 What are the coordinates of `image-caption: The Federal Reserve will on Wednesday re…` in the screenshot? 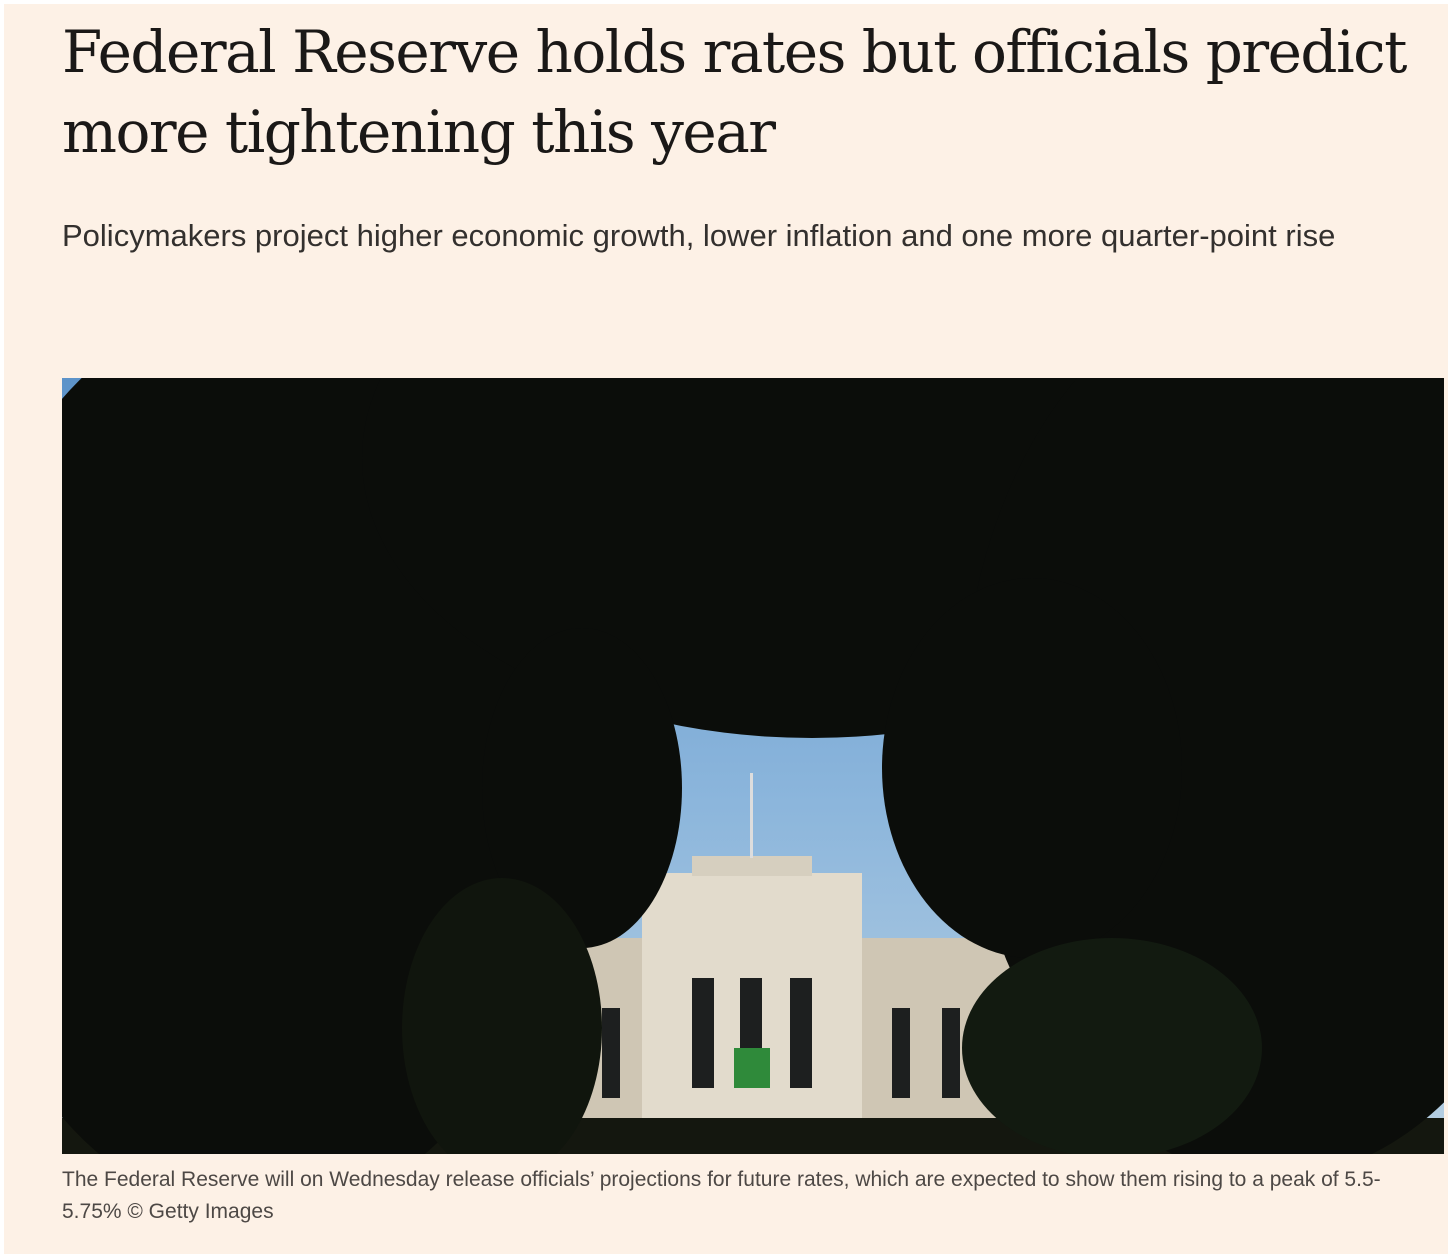 It's located at (721, 1195).